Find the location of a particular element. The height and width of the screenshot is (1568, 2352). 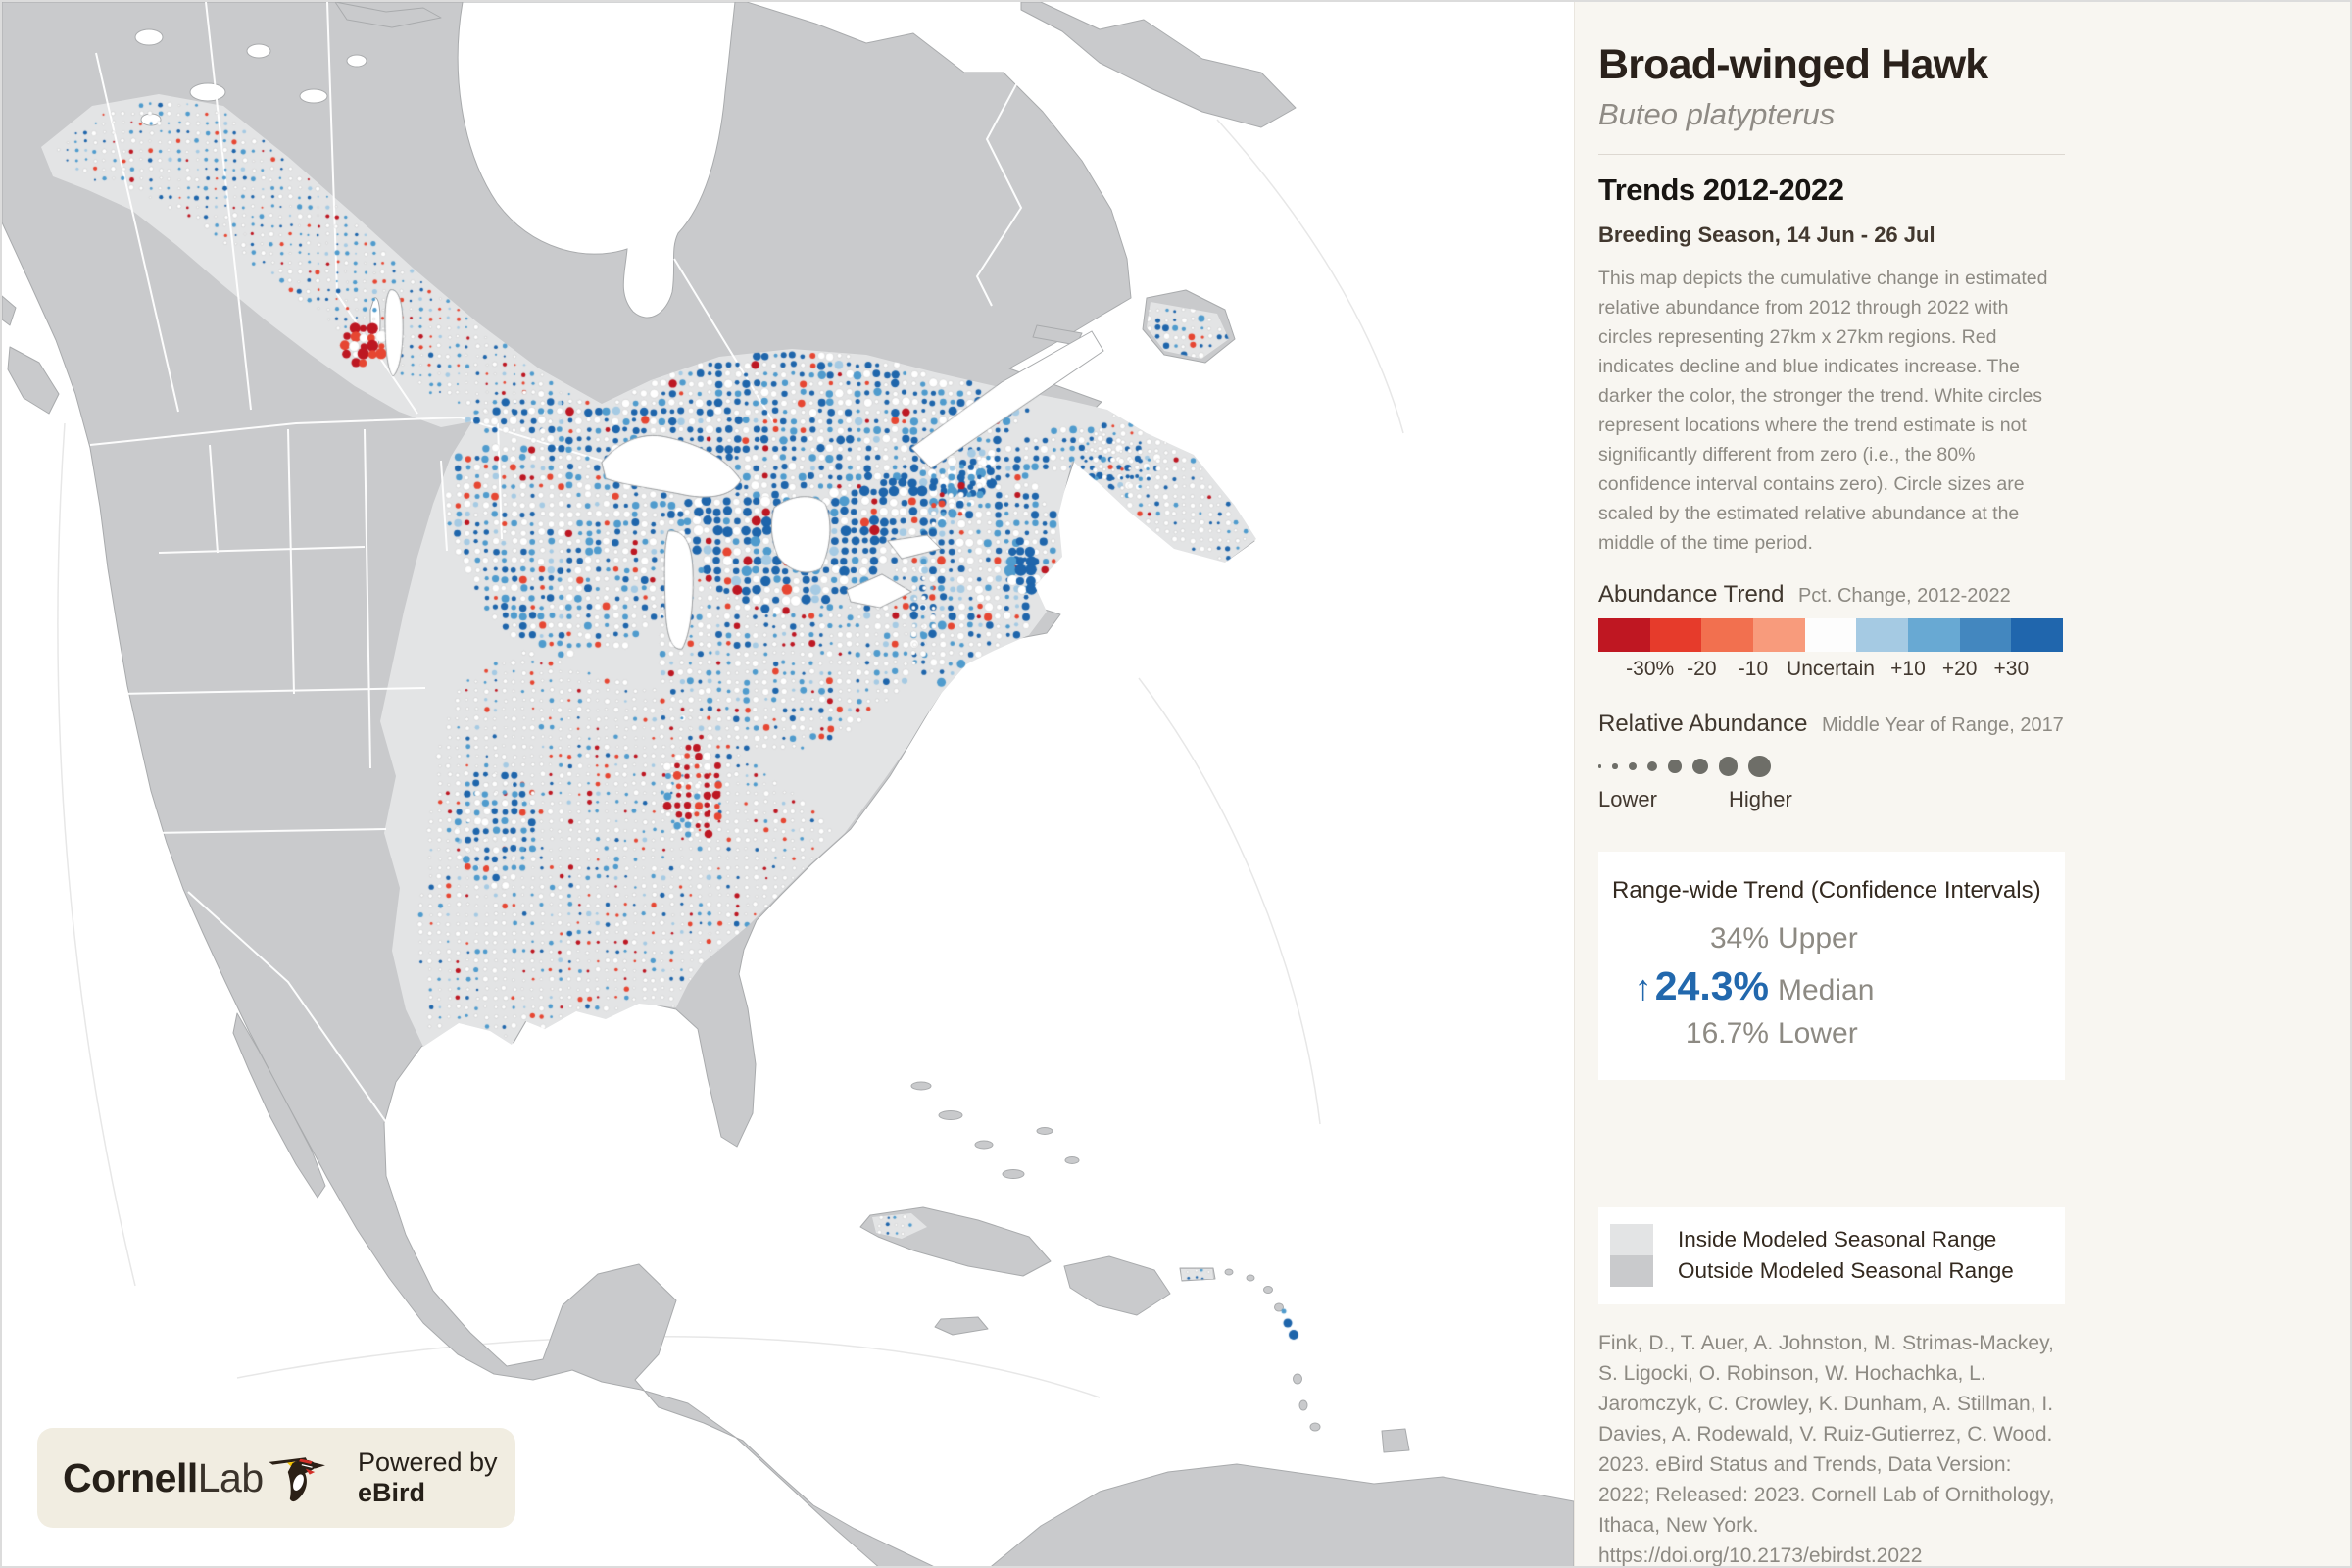

trend-scale-tick: +30 is located at coordinates (2011, 669).